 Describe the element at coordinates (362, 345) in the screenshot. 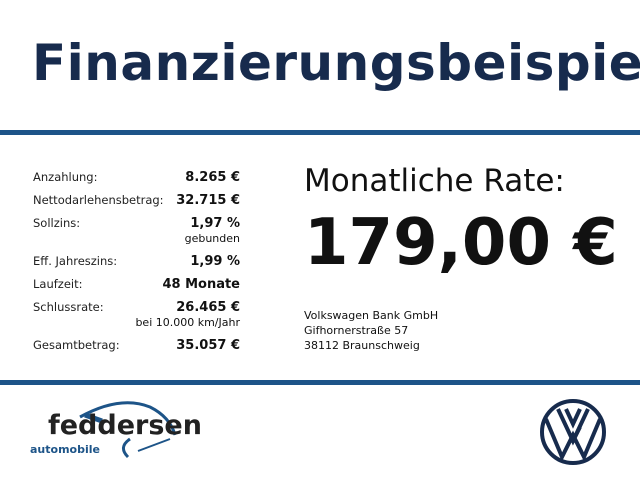

I see `bank-city: 38112 Braunschweig` at that location.